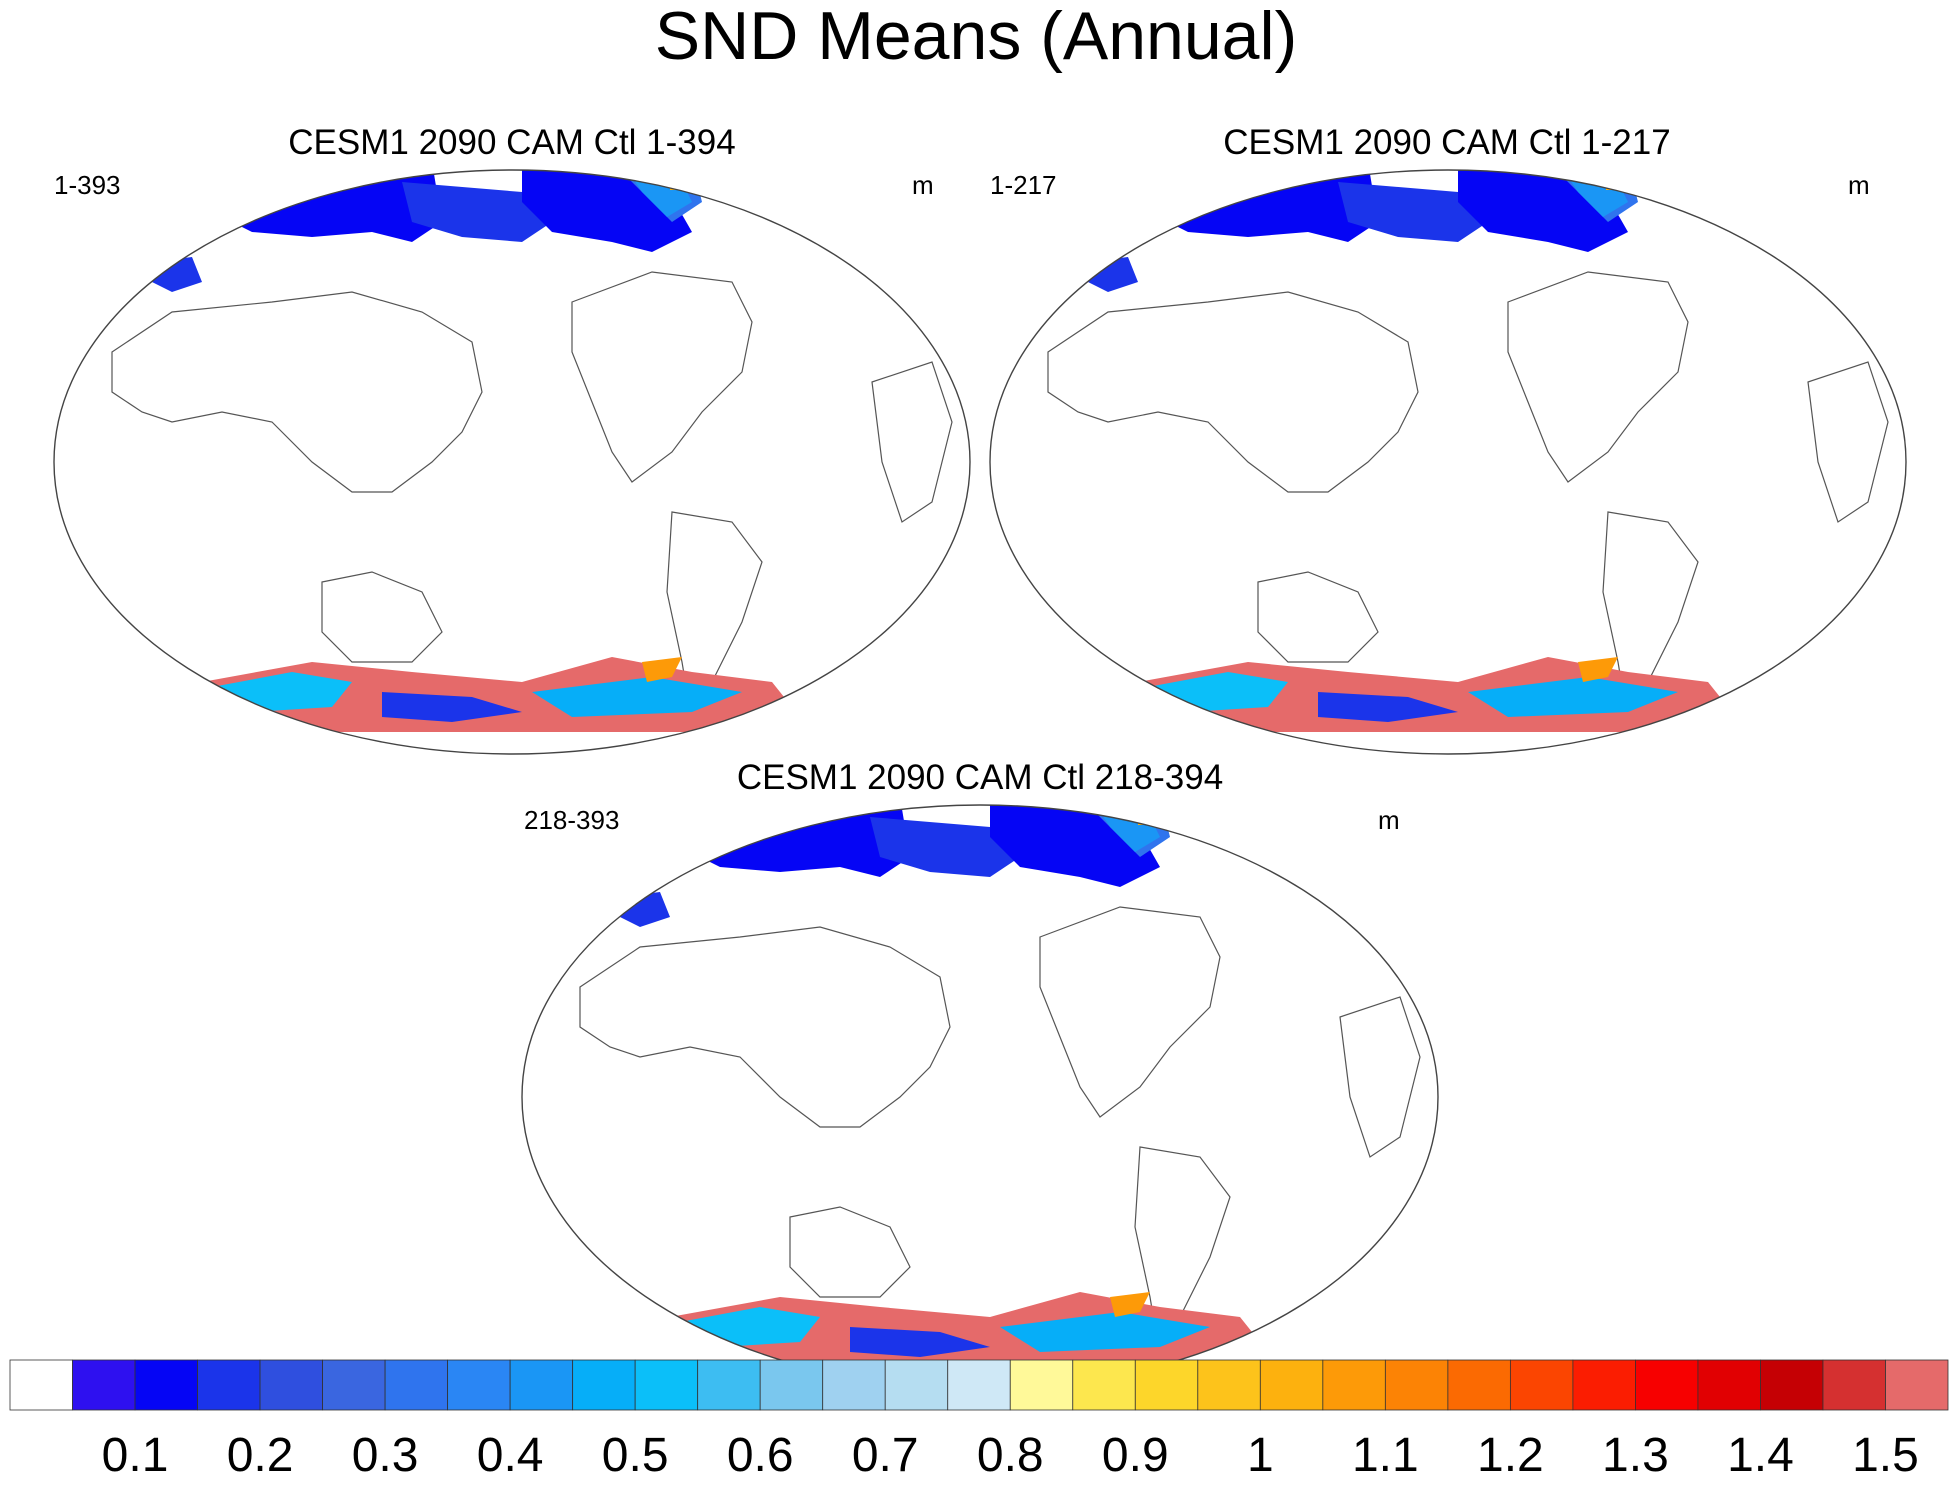 This screenshot has height=1507, width=1952. Describe the element at coordinates (1510, 1455) in the screenshot. I see `colorbar-label: 1.2` at that location.